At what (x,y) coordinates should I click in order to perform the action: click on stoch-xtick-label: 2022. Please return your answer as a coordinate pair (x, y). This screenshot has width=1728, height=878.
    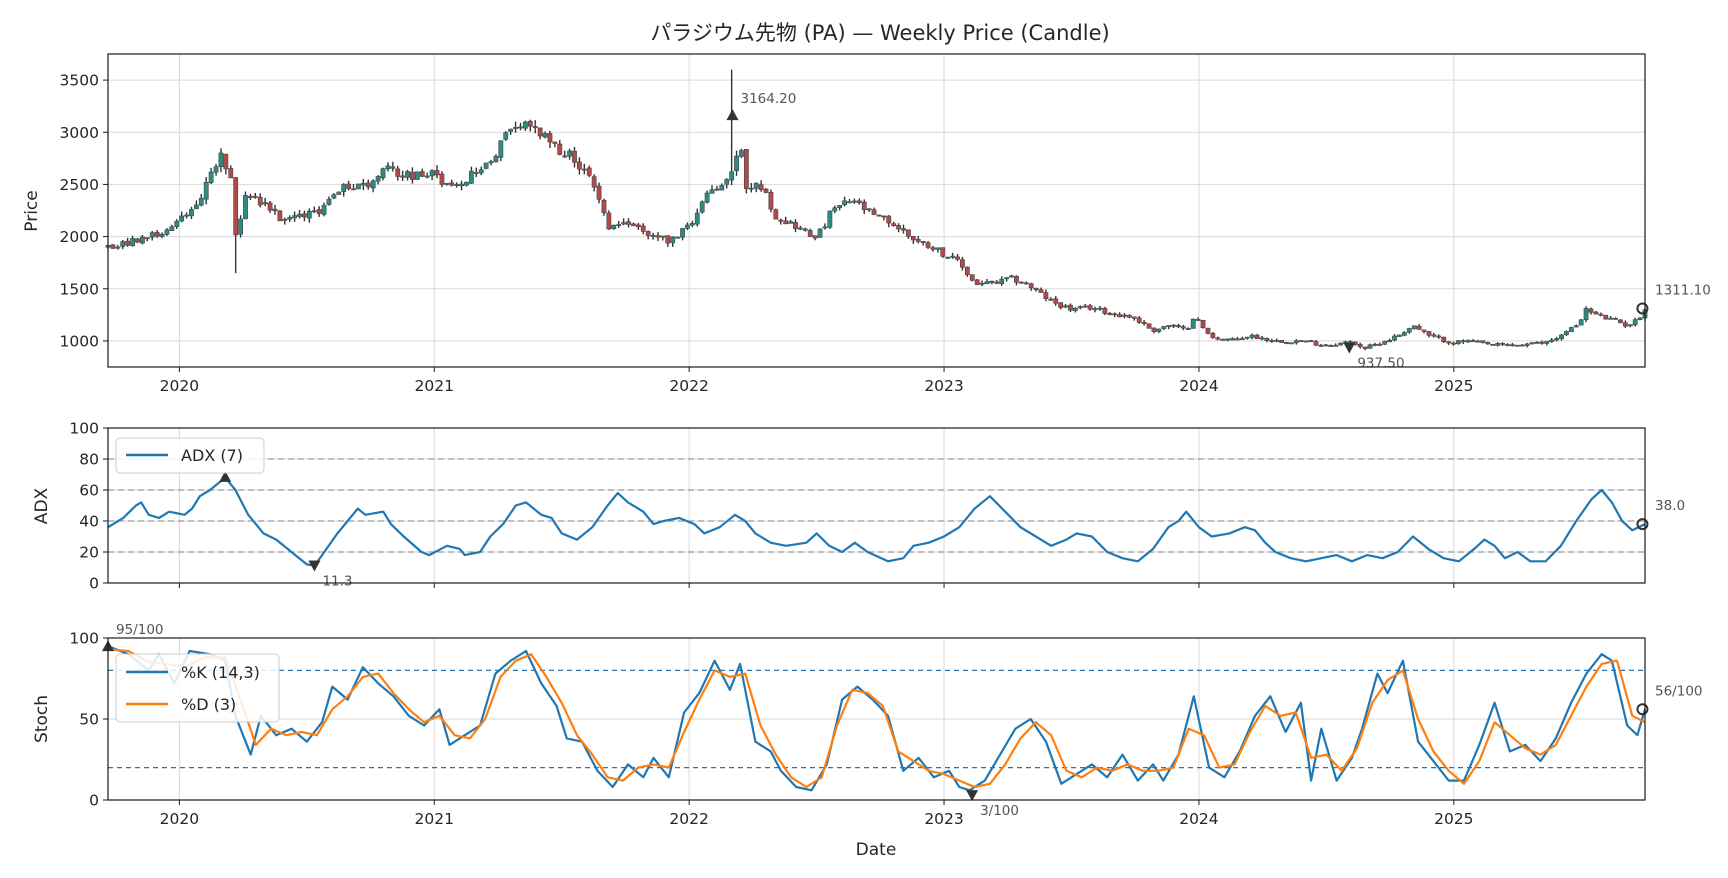
    Looking at the image, I should click on (688, 819).